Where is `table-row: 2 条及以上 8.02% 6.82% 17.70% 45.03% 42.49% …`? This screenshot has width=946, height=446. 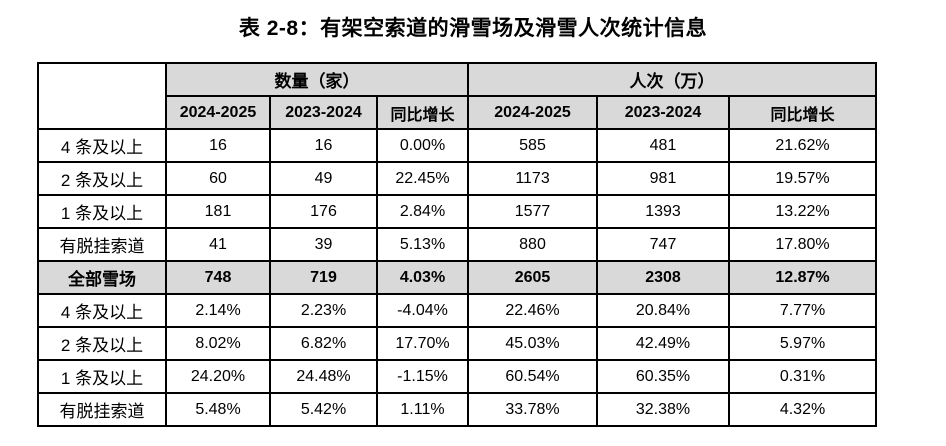
table-row: 2 条及以上 8.02% 6.82% 17.70% 45.03% 42.49% … is located at coordinates (457, 343).